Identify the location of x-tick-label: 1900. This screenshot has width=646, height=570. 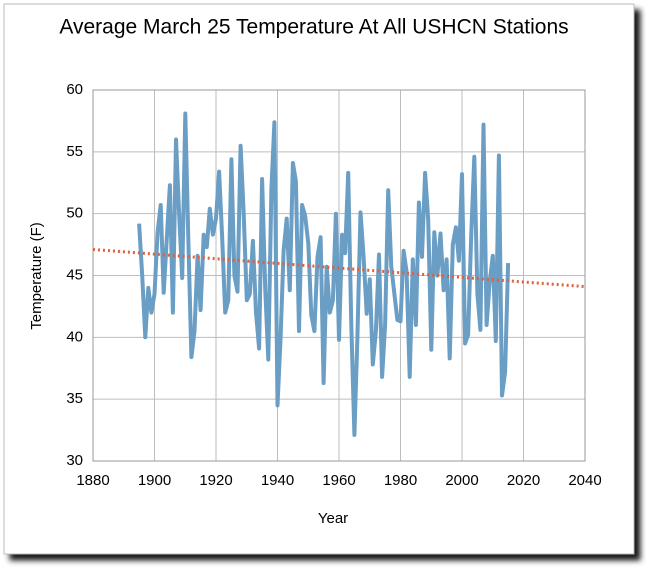
(154, 480).